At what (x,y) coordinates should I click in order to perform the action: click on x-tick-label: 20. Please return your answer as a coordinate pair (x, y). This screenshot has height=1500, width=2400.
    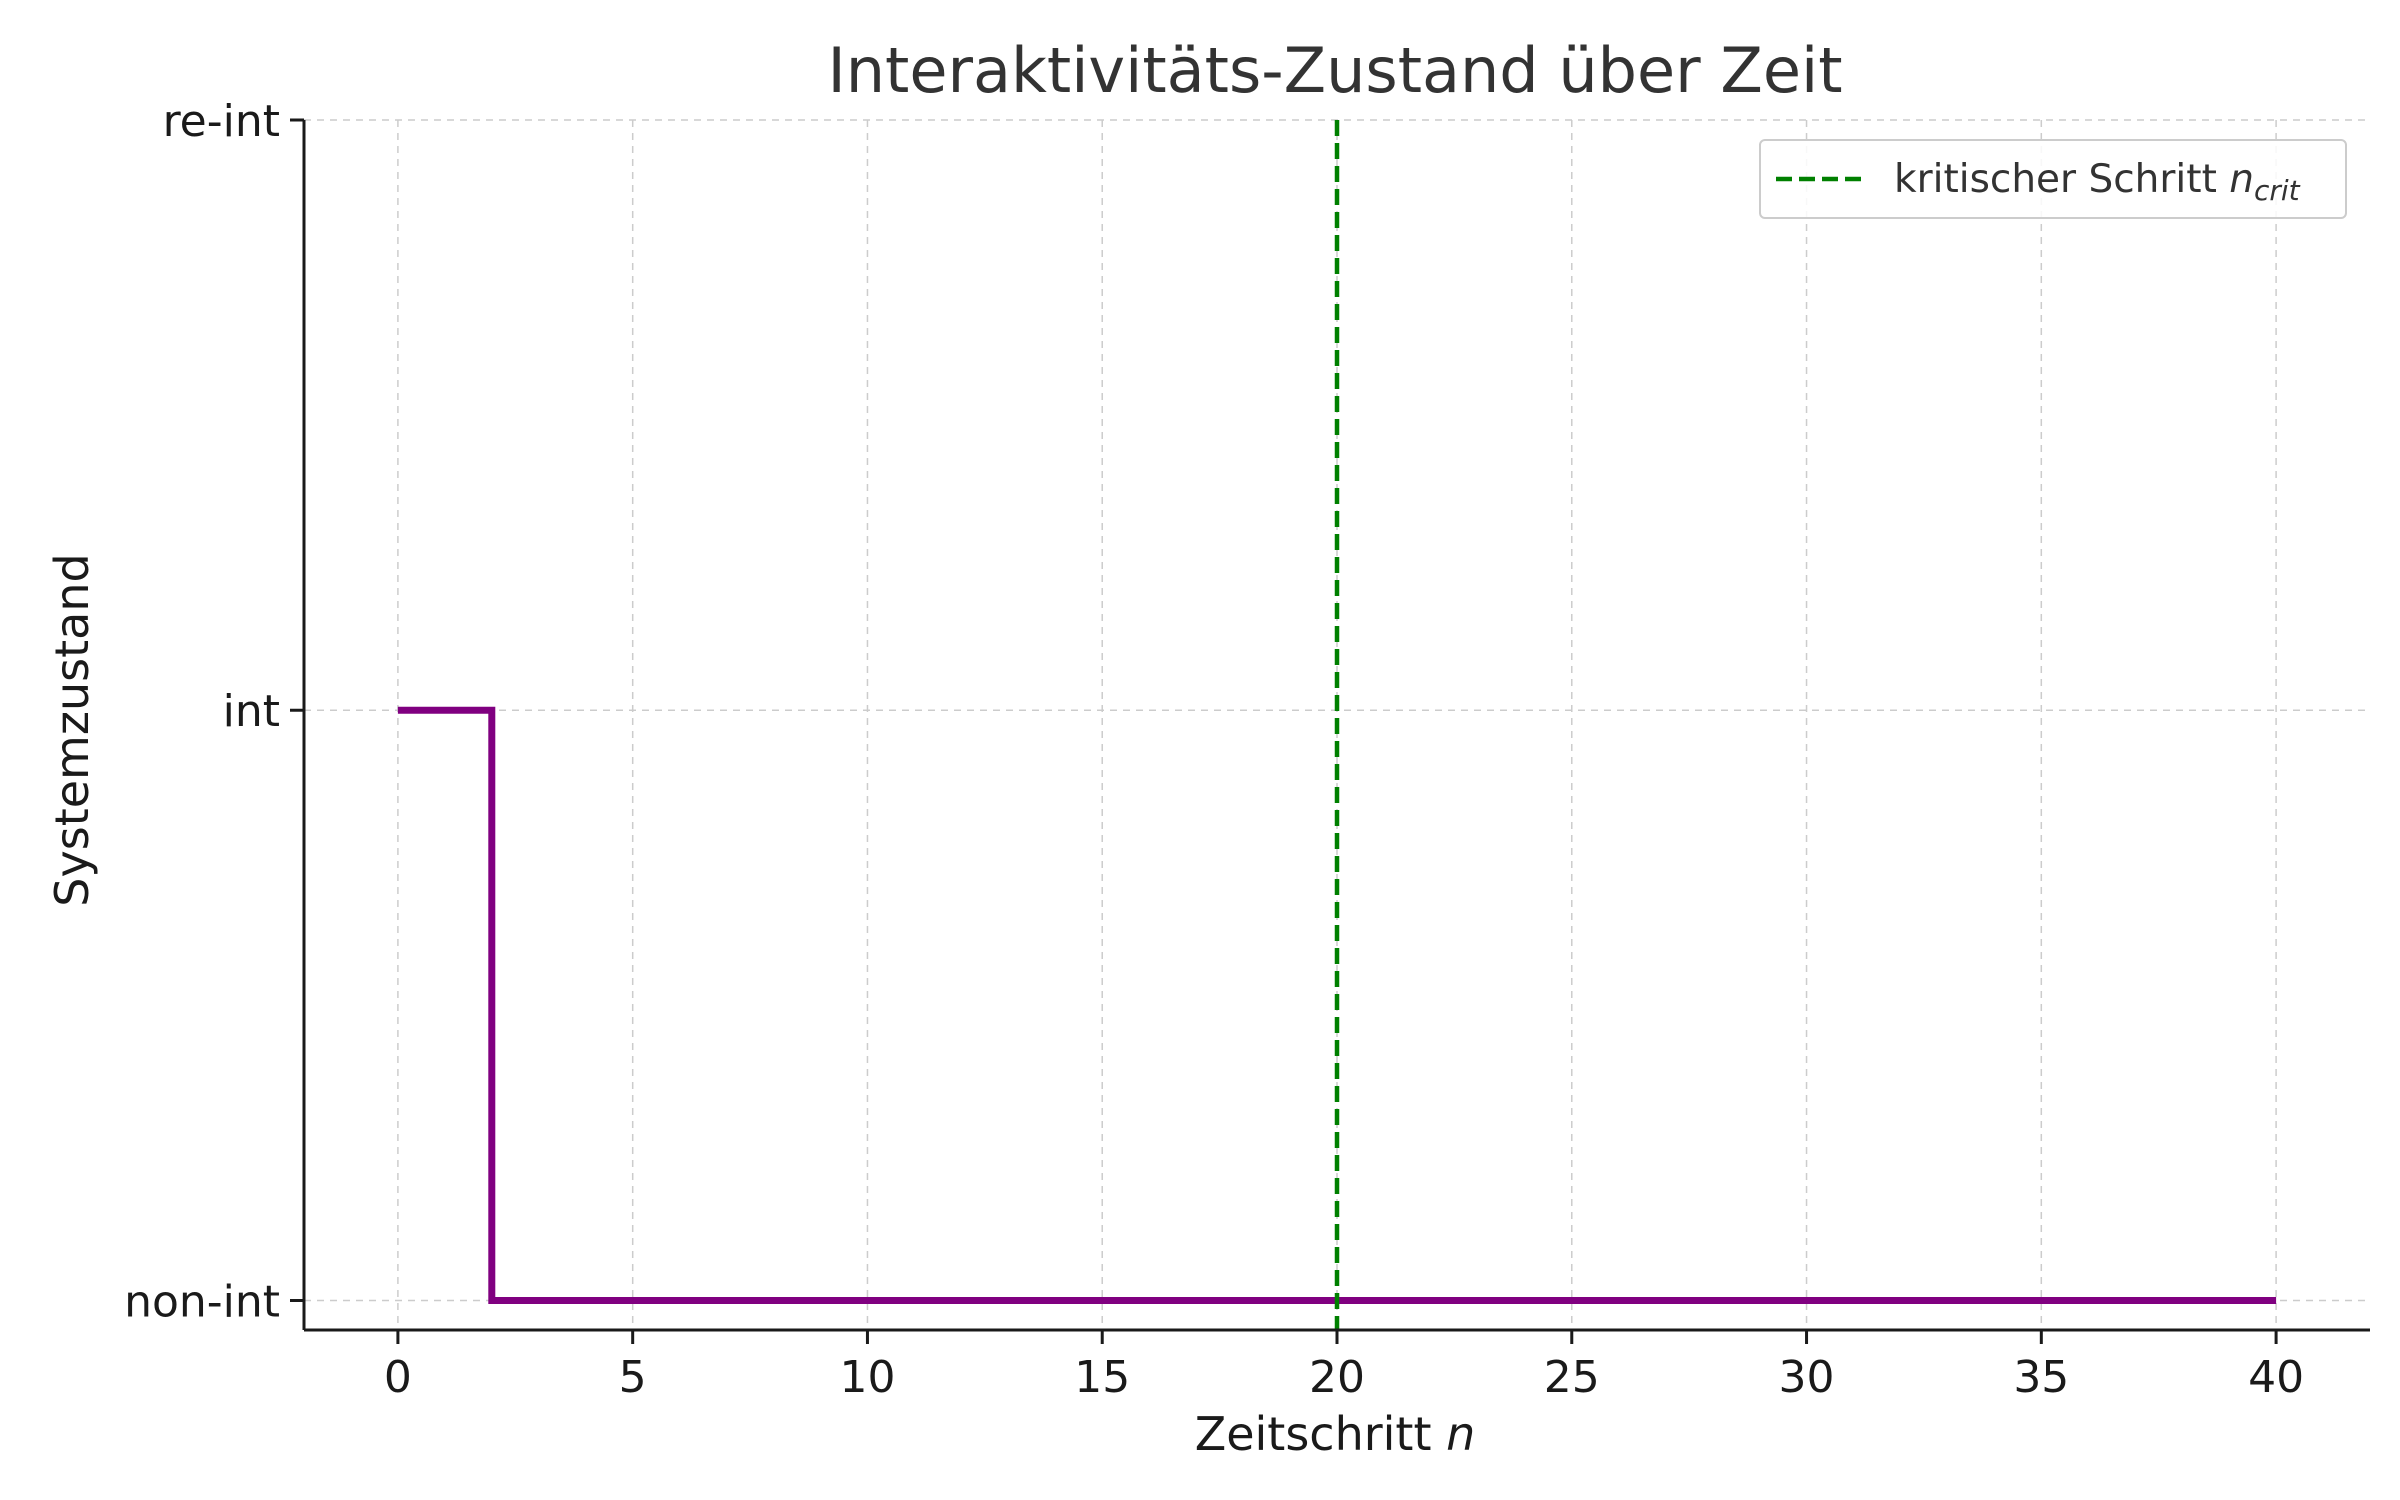
    Looking at the image, I should click on (1337, 1377).